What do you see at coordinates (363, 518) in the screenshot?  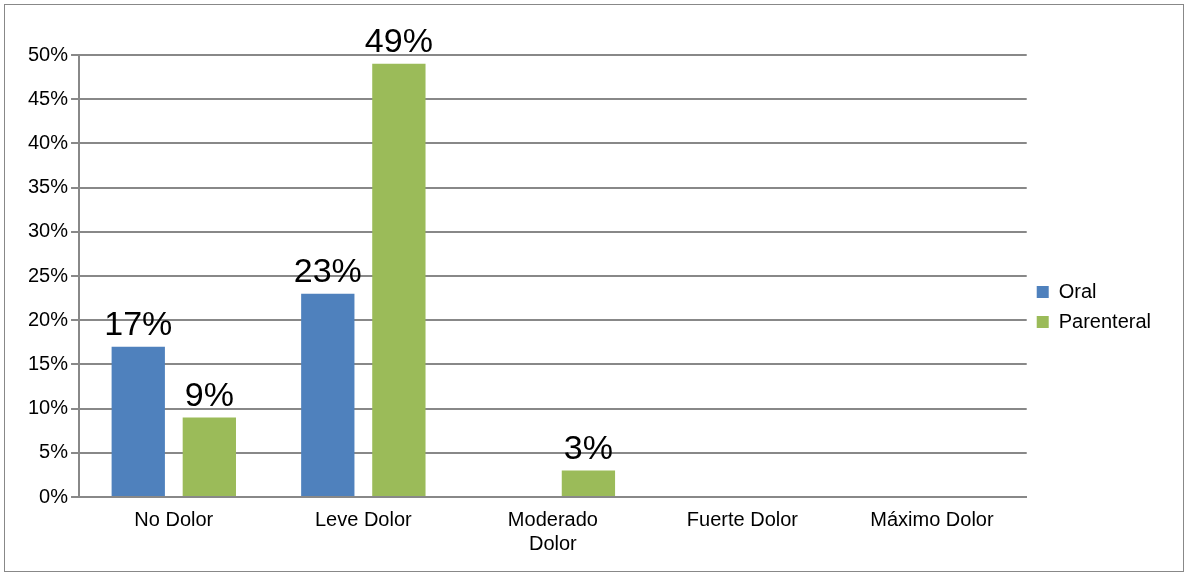 I see `x-tick-label: Leve Dolor` at bounding box center [363, 518].